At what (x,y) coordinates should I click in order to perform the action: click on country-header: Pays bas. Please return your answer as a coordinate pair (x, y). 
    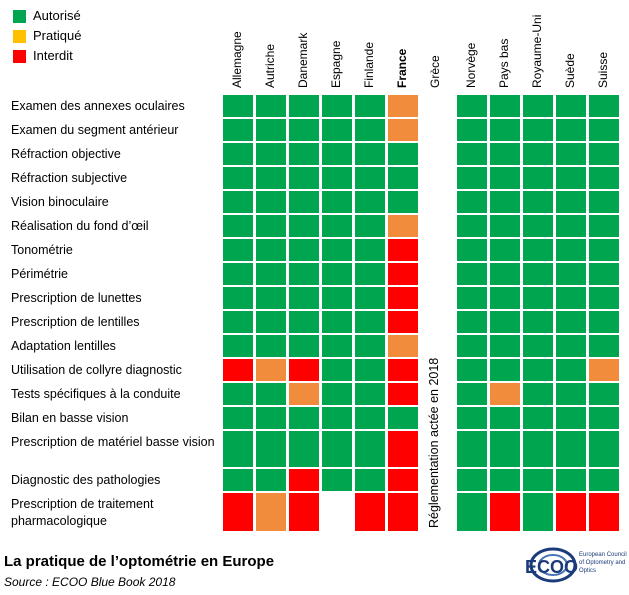
    Looking at the image, I should click on (504, 63).